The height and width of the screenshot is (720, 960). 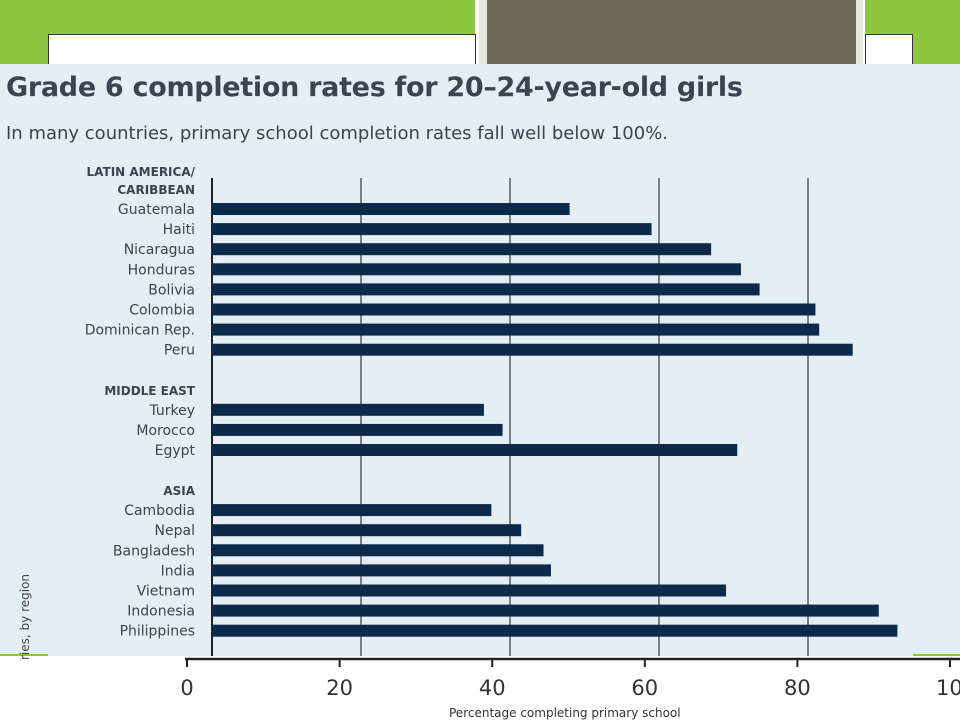 I want to click on category-label: Honduras, so click(x=161, y=270).